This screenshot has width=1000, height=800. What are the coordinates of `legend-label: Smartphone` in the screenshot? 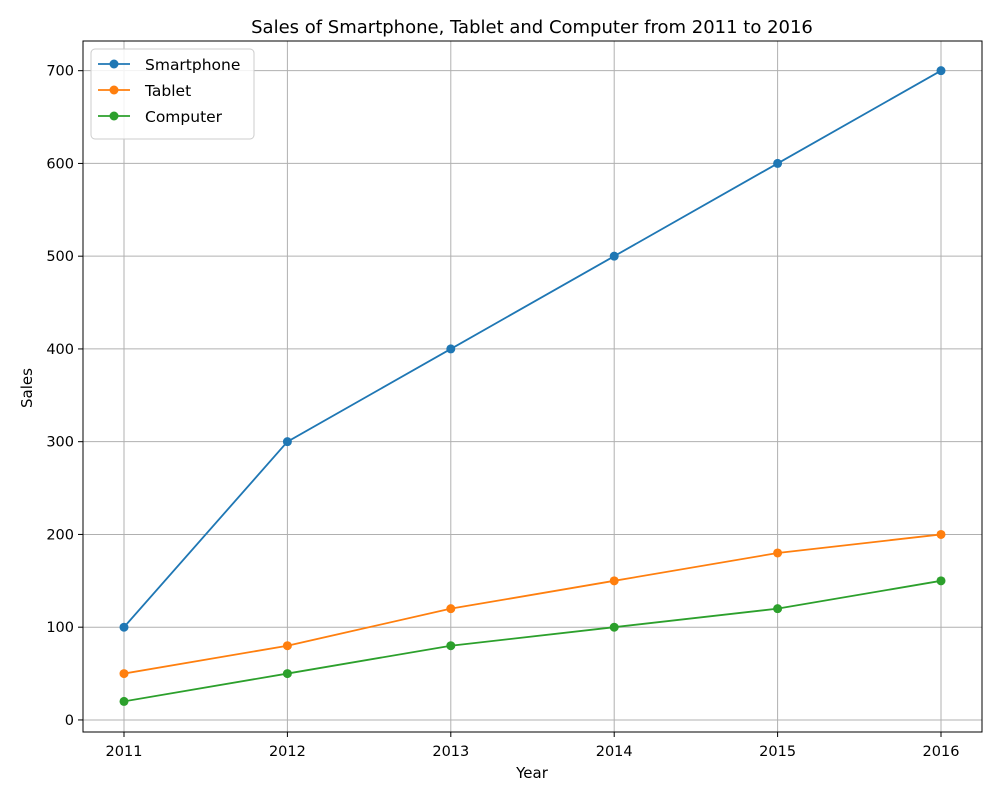 It's located at (192, 65).